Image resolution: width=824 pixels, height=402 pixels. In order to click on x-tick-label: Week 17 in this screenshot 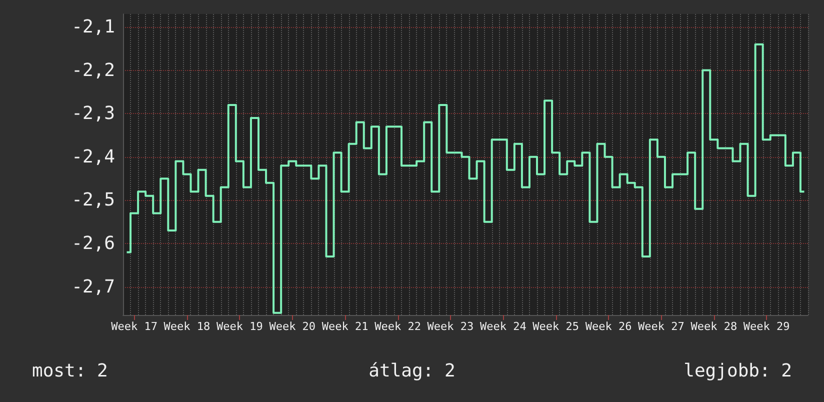, I will do `click(134, 326)`.